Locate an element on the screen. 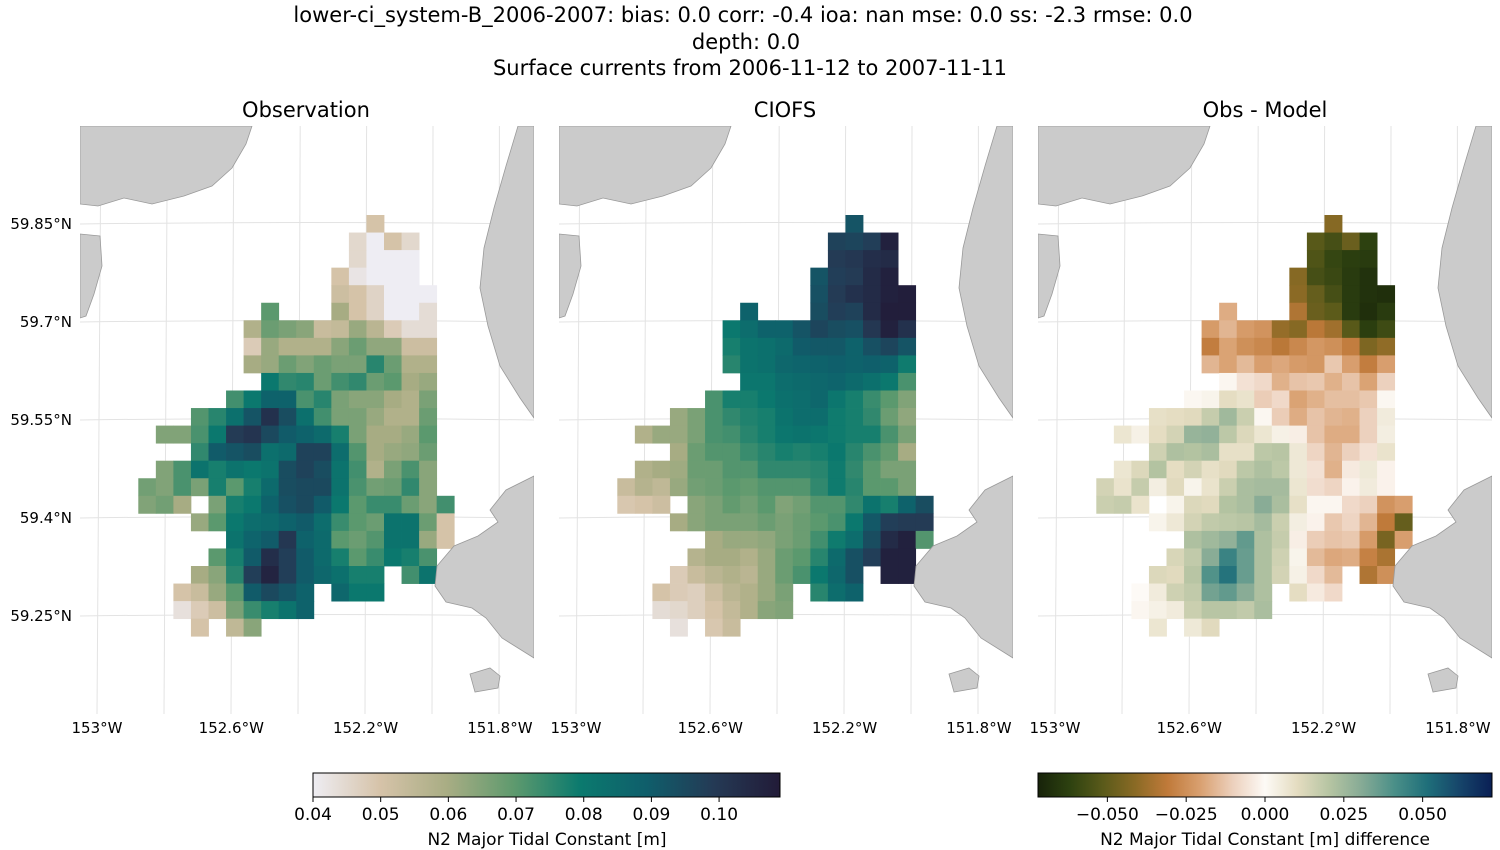  longitude-label: 152.2°W is located at coordinates (365, 728).